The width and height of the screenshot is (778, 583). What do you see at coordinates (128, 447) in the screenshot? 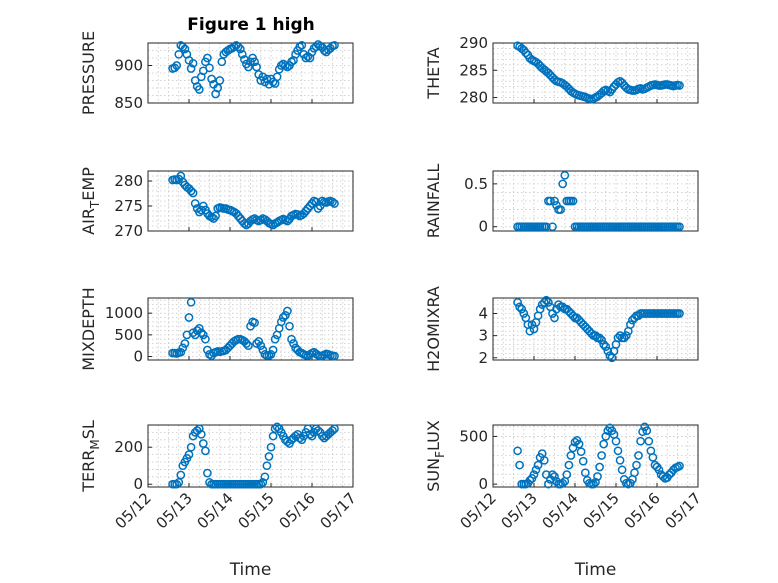
I see `y-tick-label: 200` at bounding box center [128, 447].